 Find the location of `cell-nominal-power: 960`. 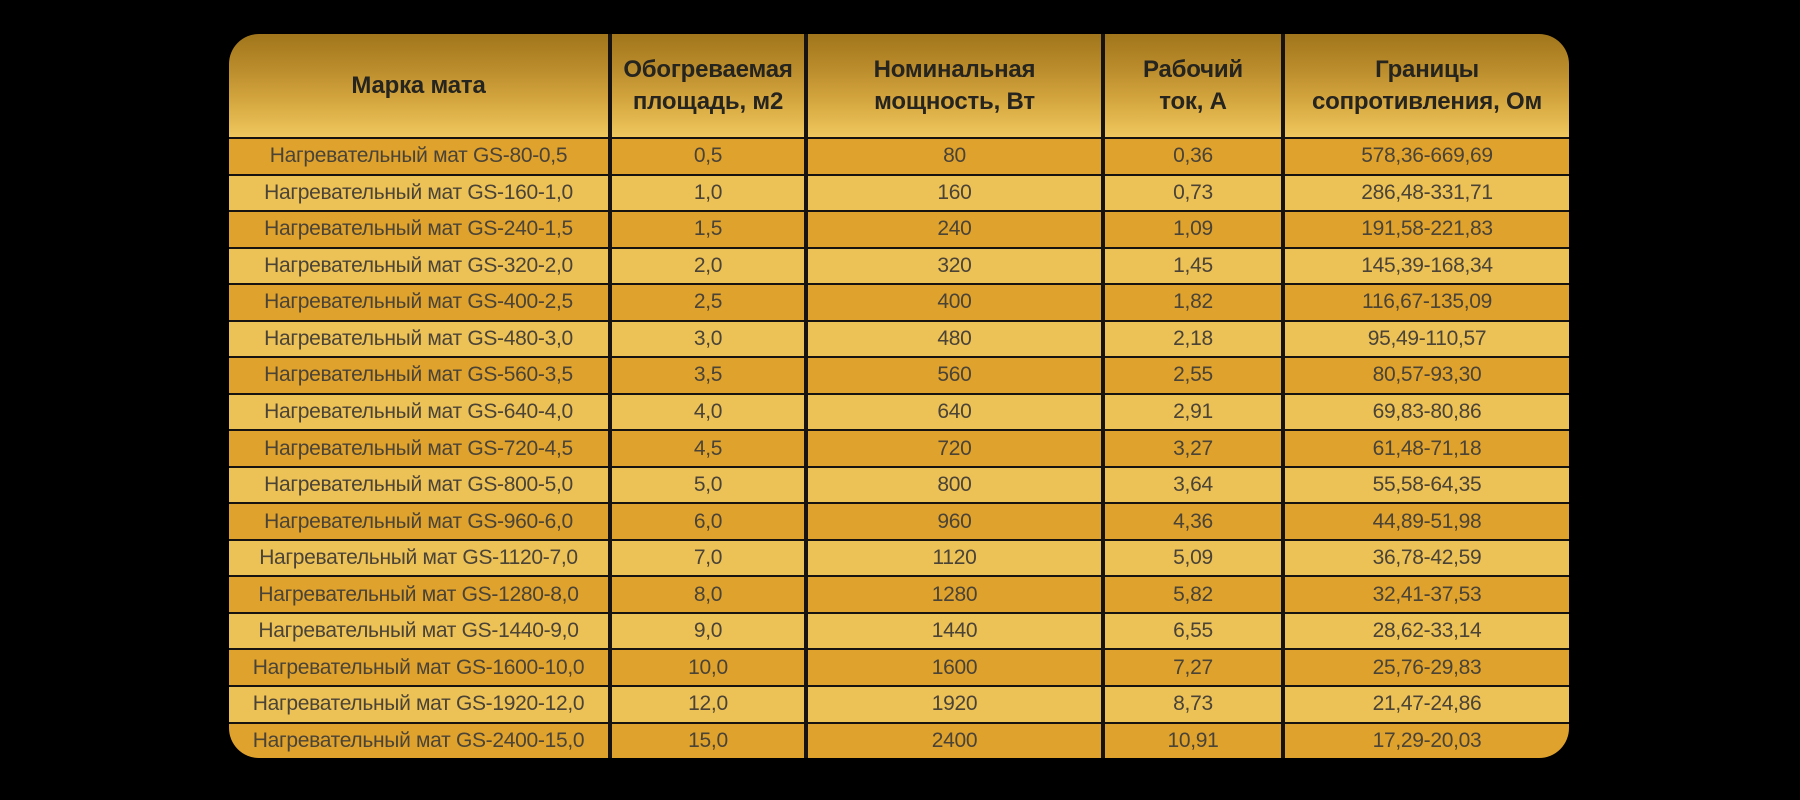

cell-nominal-power: 960 is located at coordinates (956, 521).